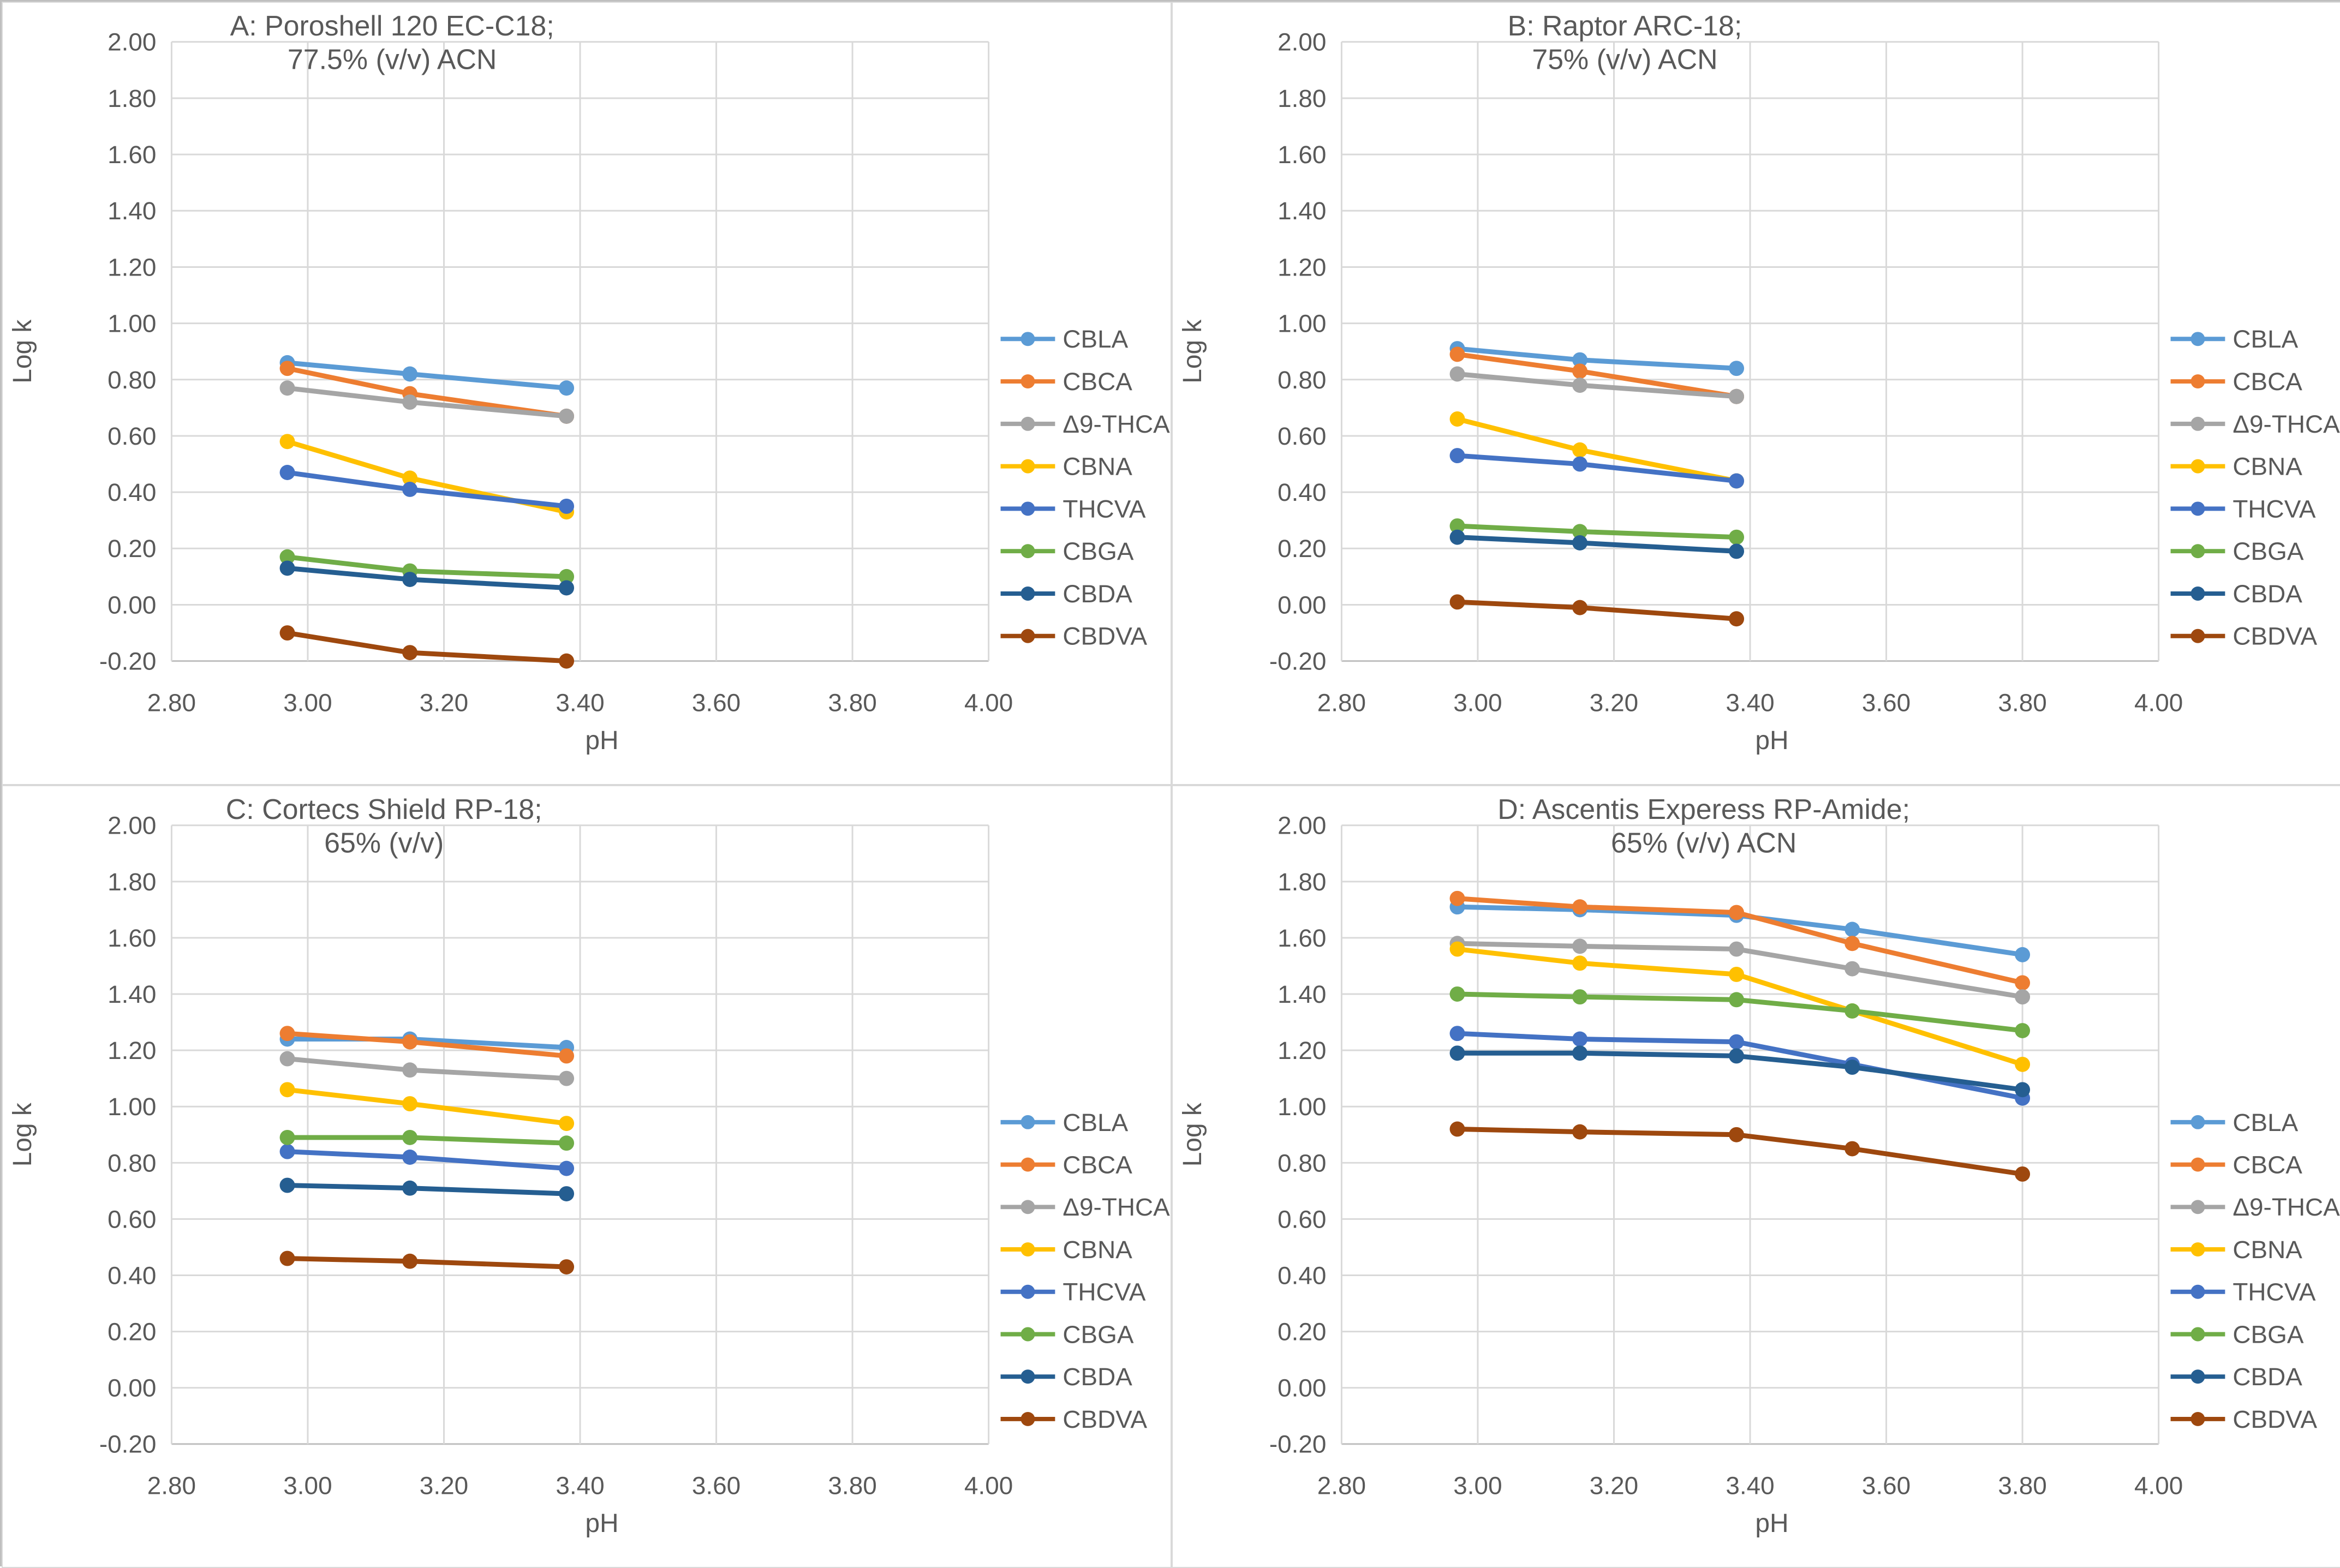 This screenshot has height=1568, width=2340. Describe the element at coordinates (384, 809) in the screenshot. I see `chart-title-line1: C: Cortecs Shield RP-18;` at that location.